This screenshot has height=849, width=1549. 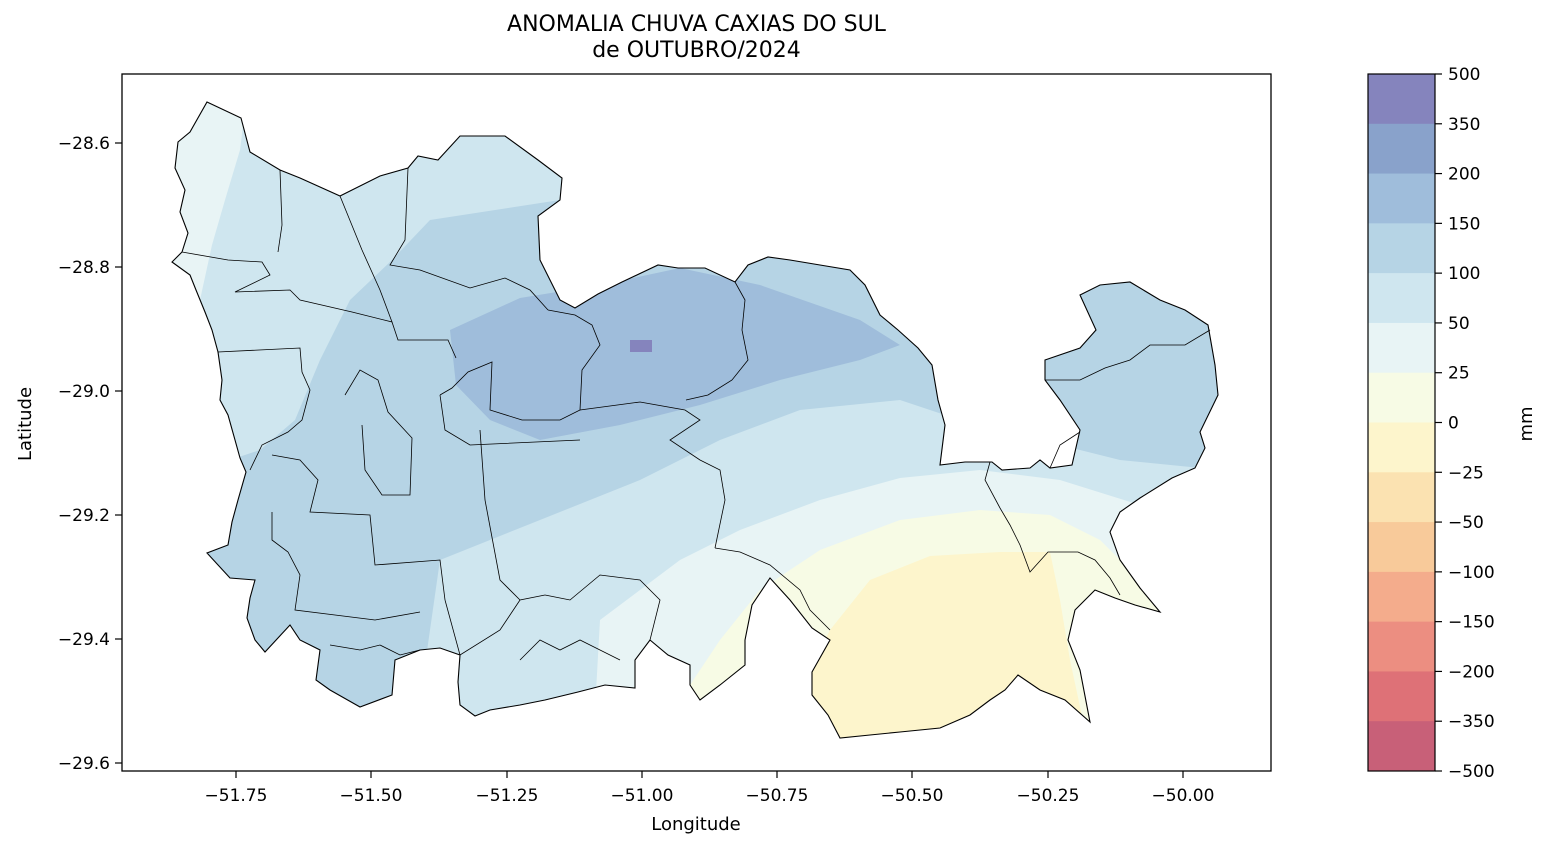 I want to click on zone-25-50-northwest-edge, so click(x=211, y=211).